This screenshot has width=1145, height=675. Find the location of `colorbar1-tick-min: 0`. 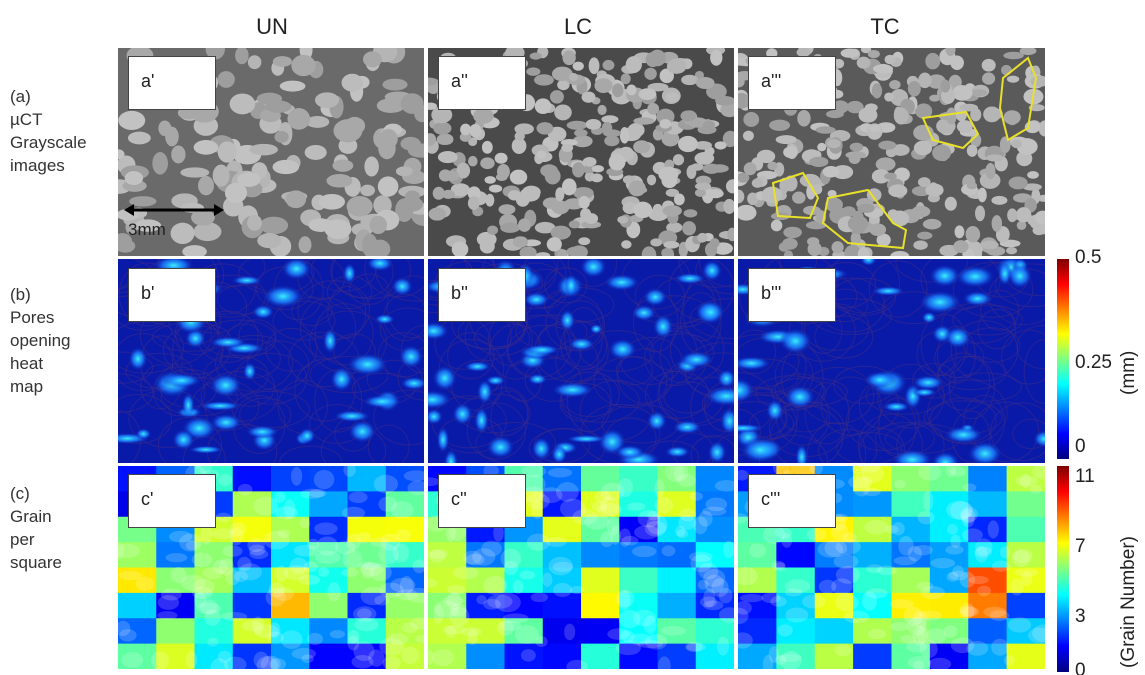

colorbar1-tick-min: 0 is located at coordinates (1080, 446).